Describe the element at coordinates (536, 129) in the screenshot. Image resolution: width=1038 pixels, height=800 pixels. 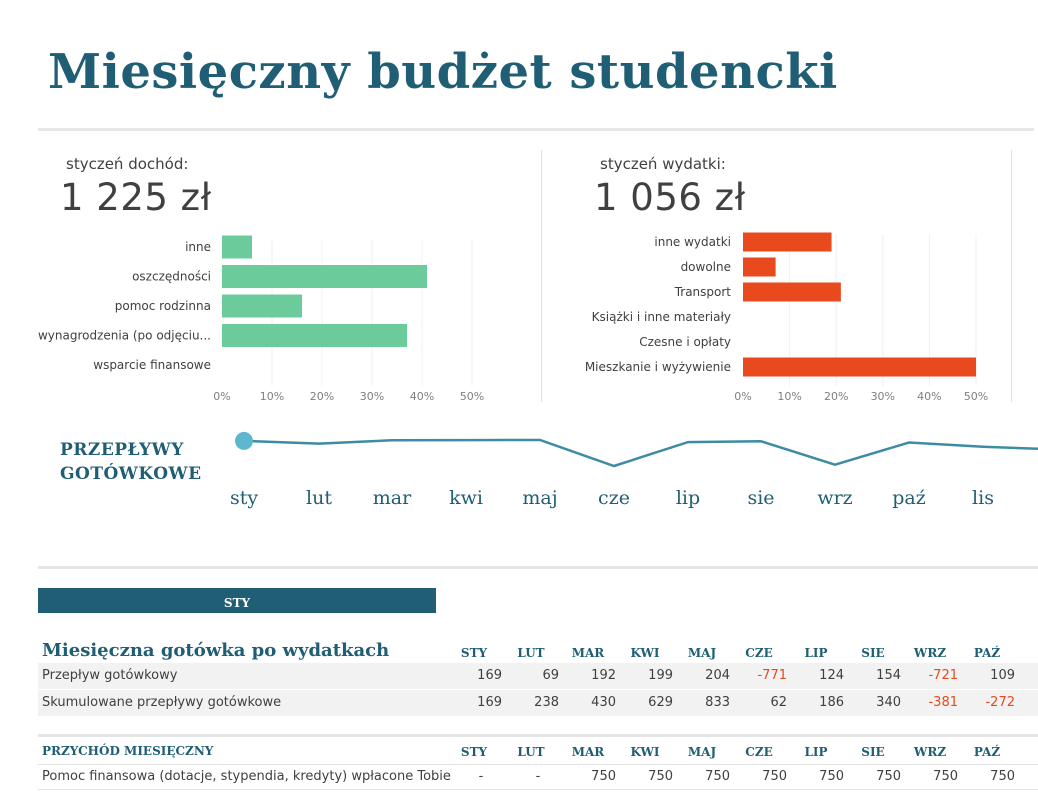
I see `title-divider` at that location.